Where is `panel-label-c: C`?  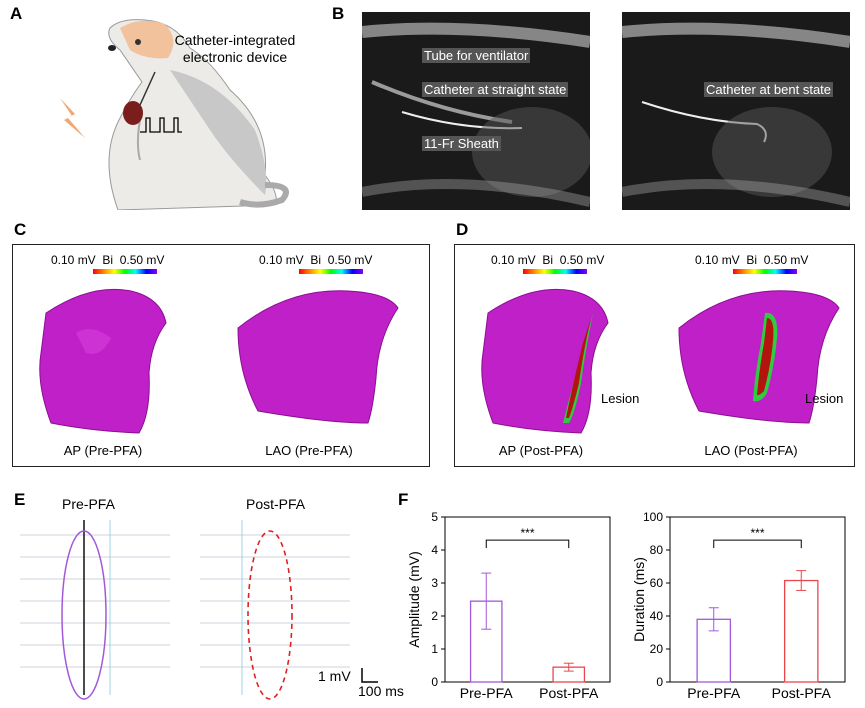 panel-label-c: C is located at coordinates (20, 229).